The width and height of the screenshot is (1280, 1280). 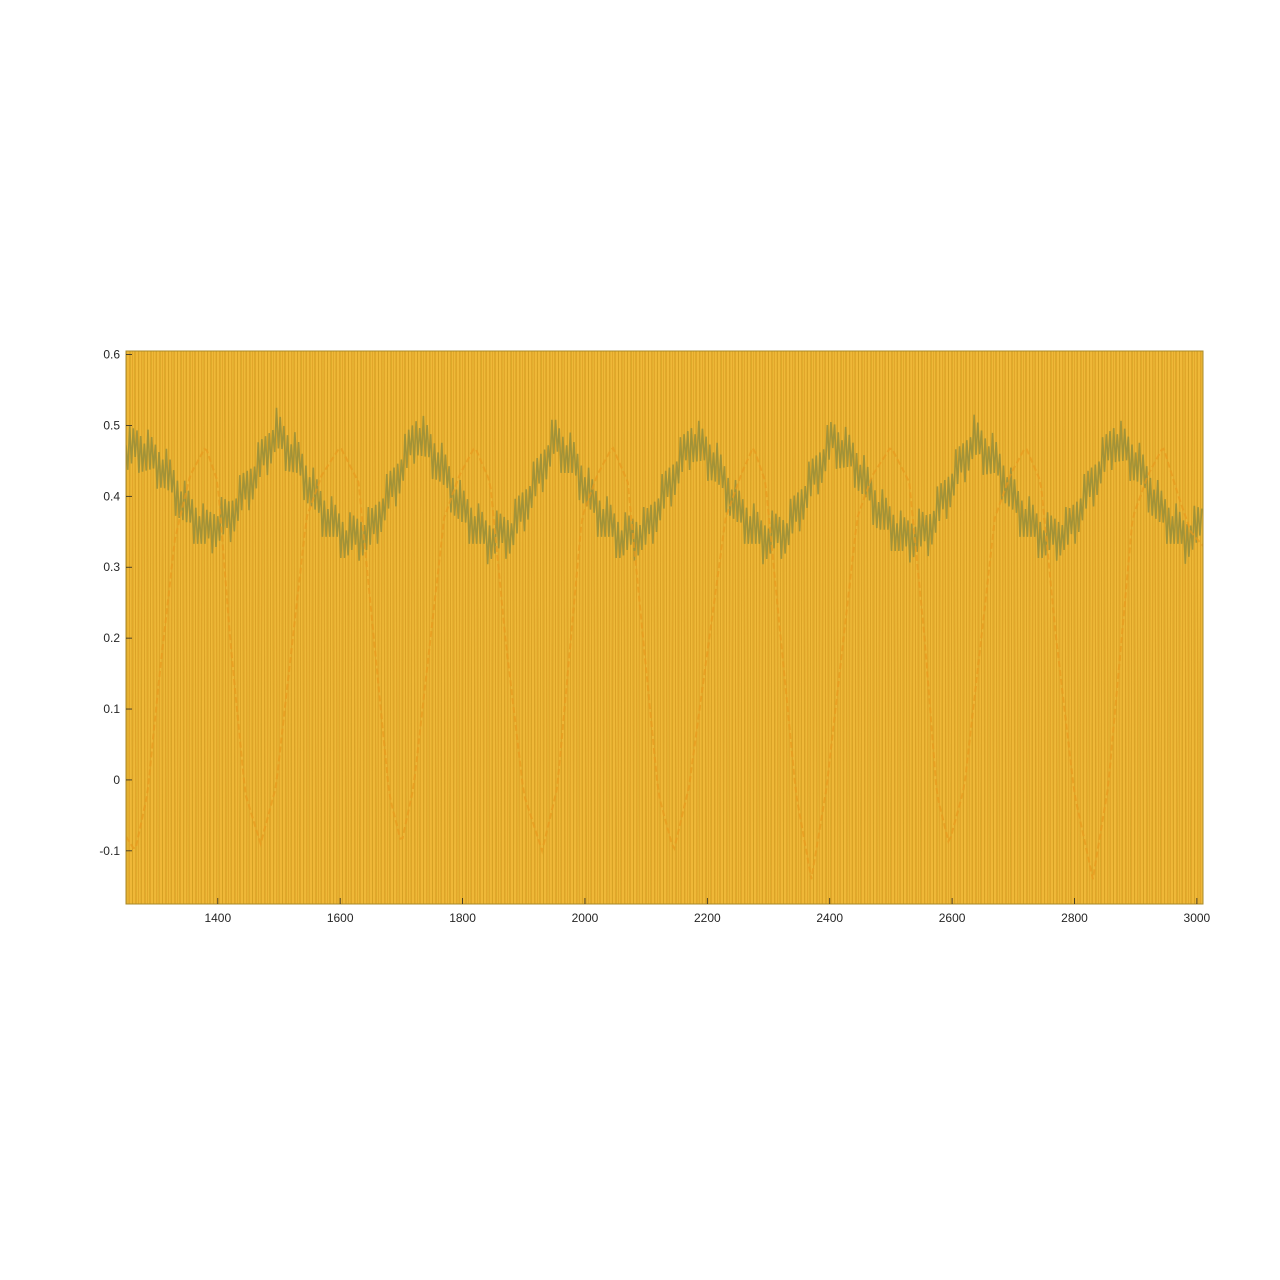 What do you see at coordinates (111, 638) in the screenshot?
I see `y-tick-label-3: 0.2` at bounding box center [111, 638].